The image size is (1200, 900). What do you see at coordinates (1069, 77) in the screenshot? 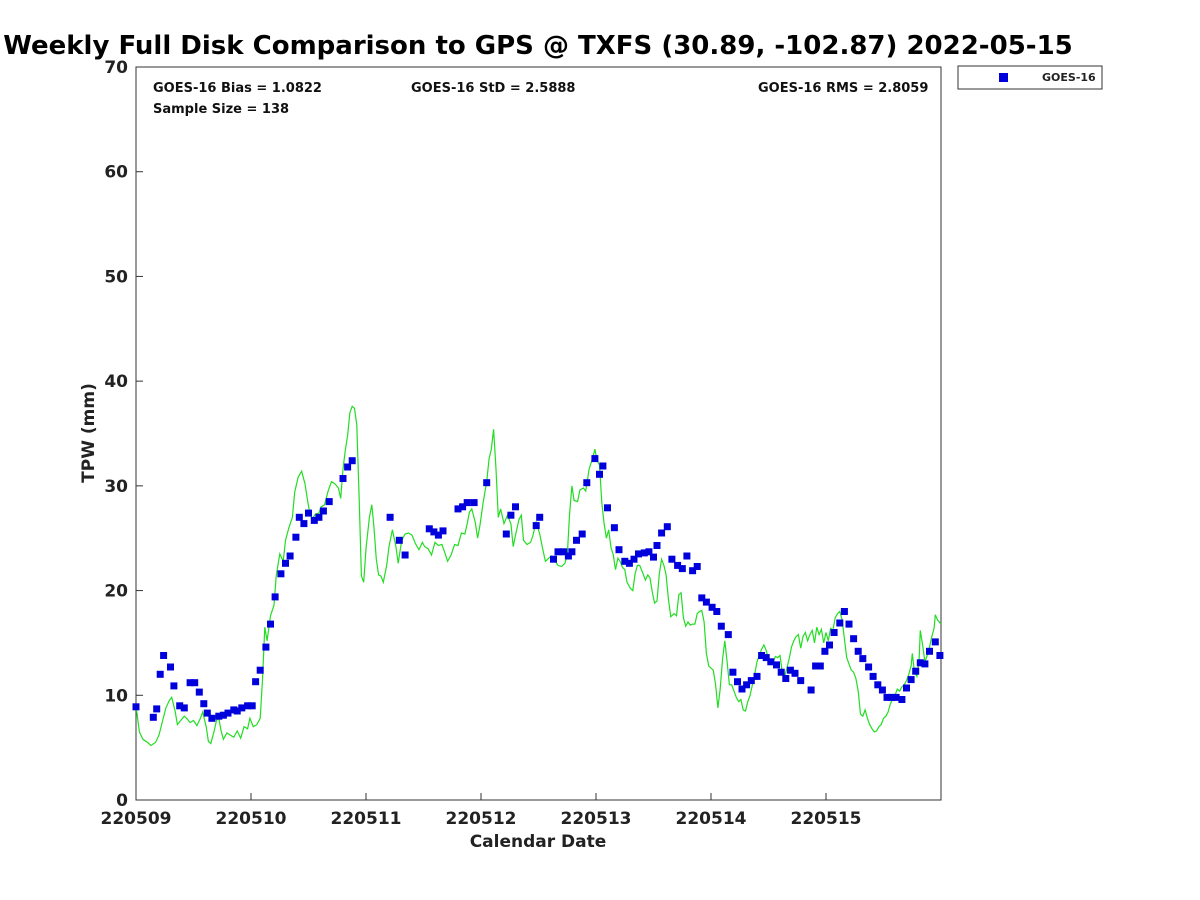
I see `legend-label-goes16: GOES-16` at bounding box center [1069, 77].